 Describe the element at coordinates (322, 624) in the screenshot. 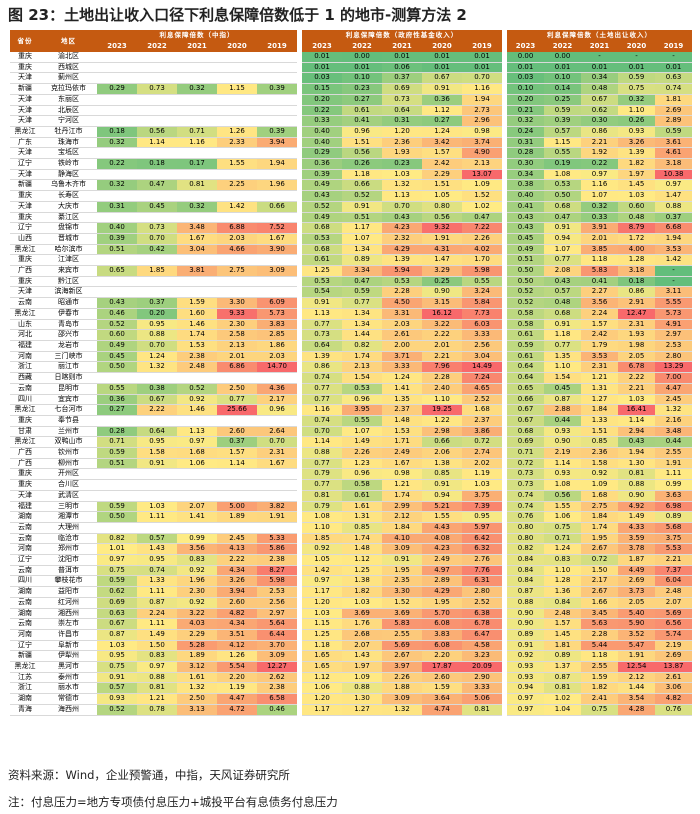

I see `value-cell: 1.15` at that location.